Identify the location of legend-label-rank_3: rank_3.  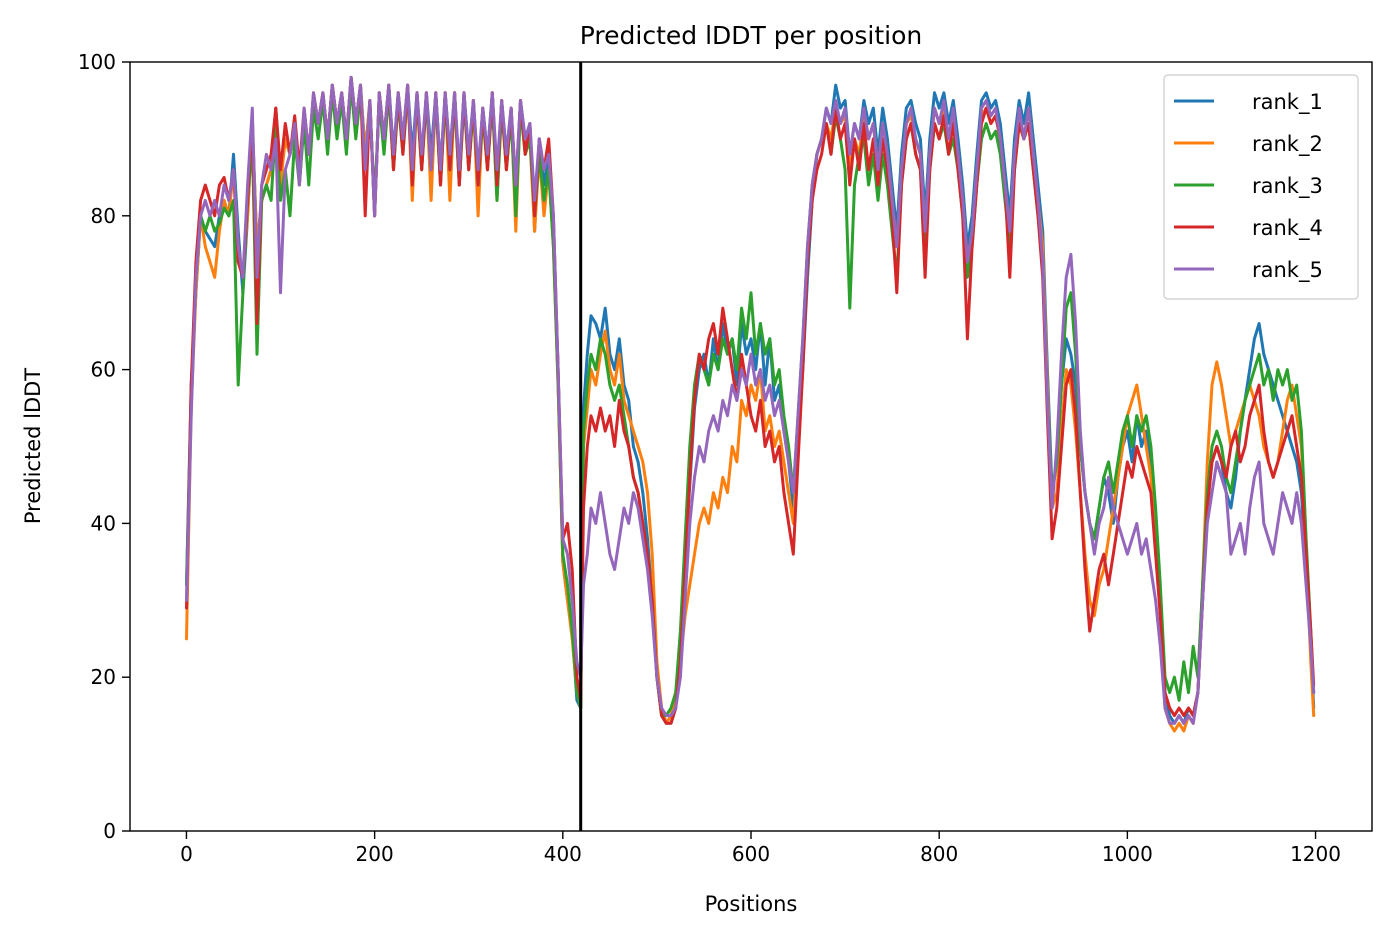
(1287, 186).